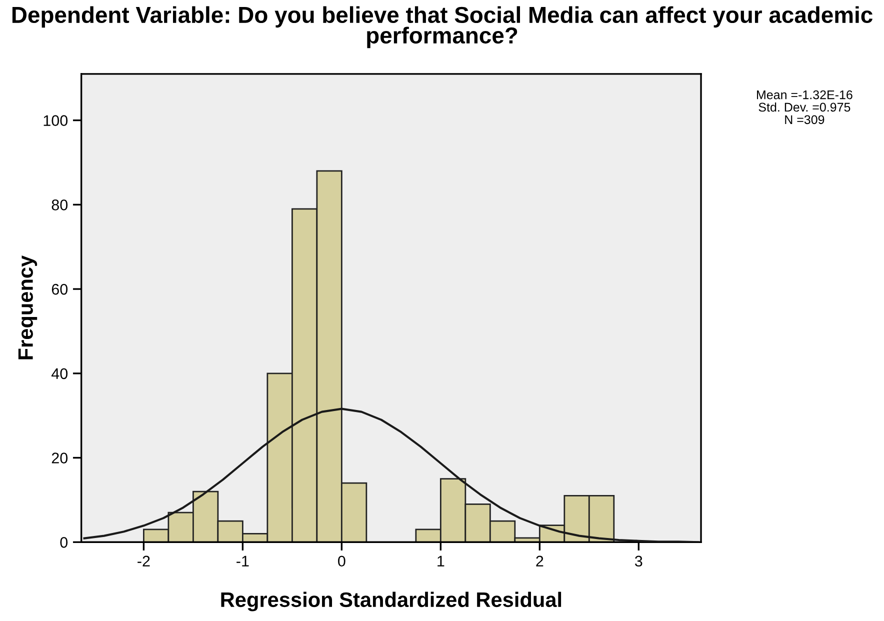  Describe the element at coordinates (442, 27) in the screenshot. I see `chart-title: Dependent Variable: Do you believe that Social Media can affect your academic performance?` at that location.